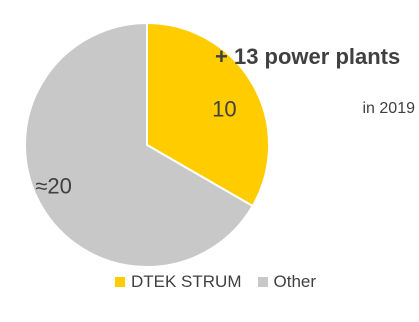  Describe the element at coordinates (53, 186) in the screenshot. I see `data-label-other: ≈20` at that location.